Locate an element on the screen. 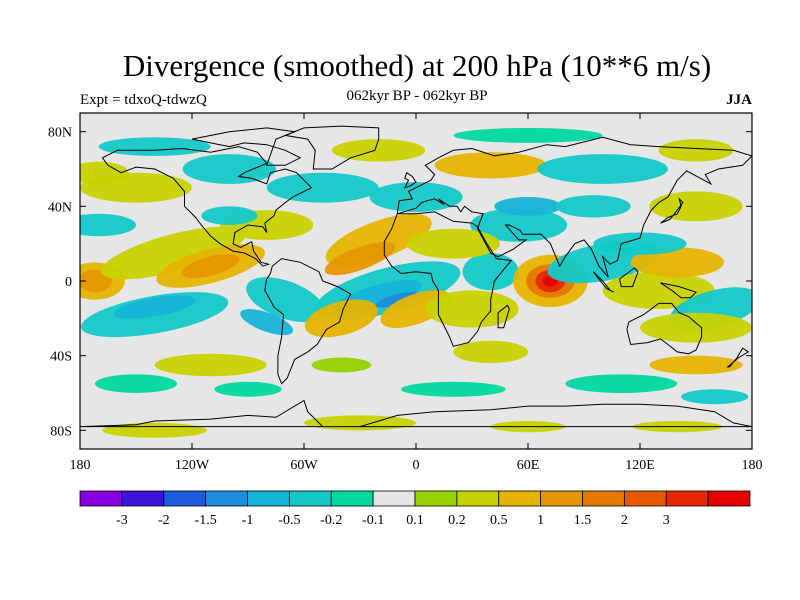  colorbar-label: 0.1 is located at coordinates (415, 520).